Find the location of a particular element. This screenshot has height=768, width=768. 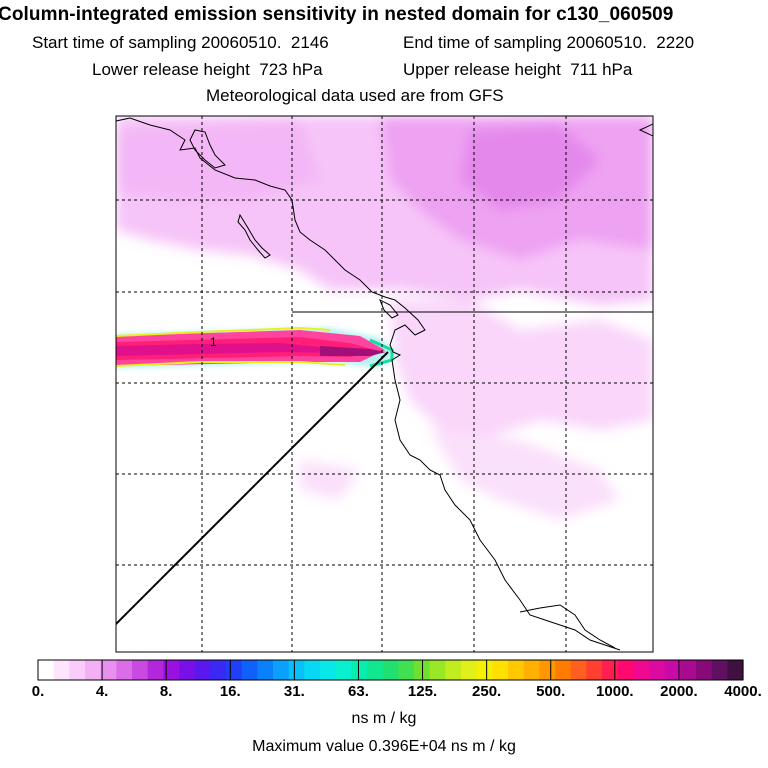

trajectory-line is located at coordinates (252, 488).